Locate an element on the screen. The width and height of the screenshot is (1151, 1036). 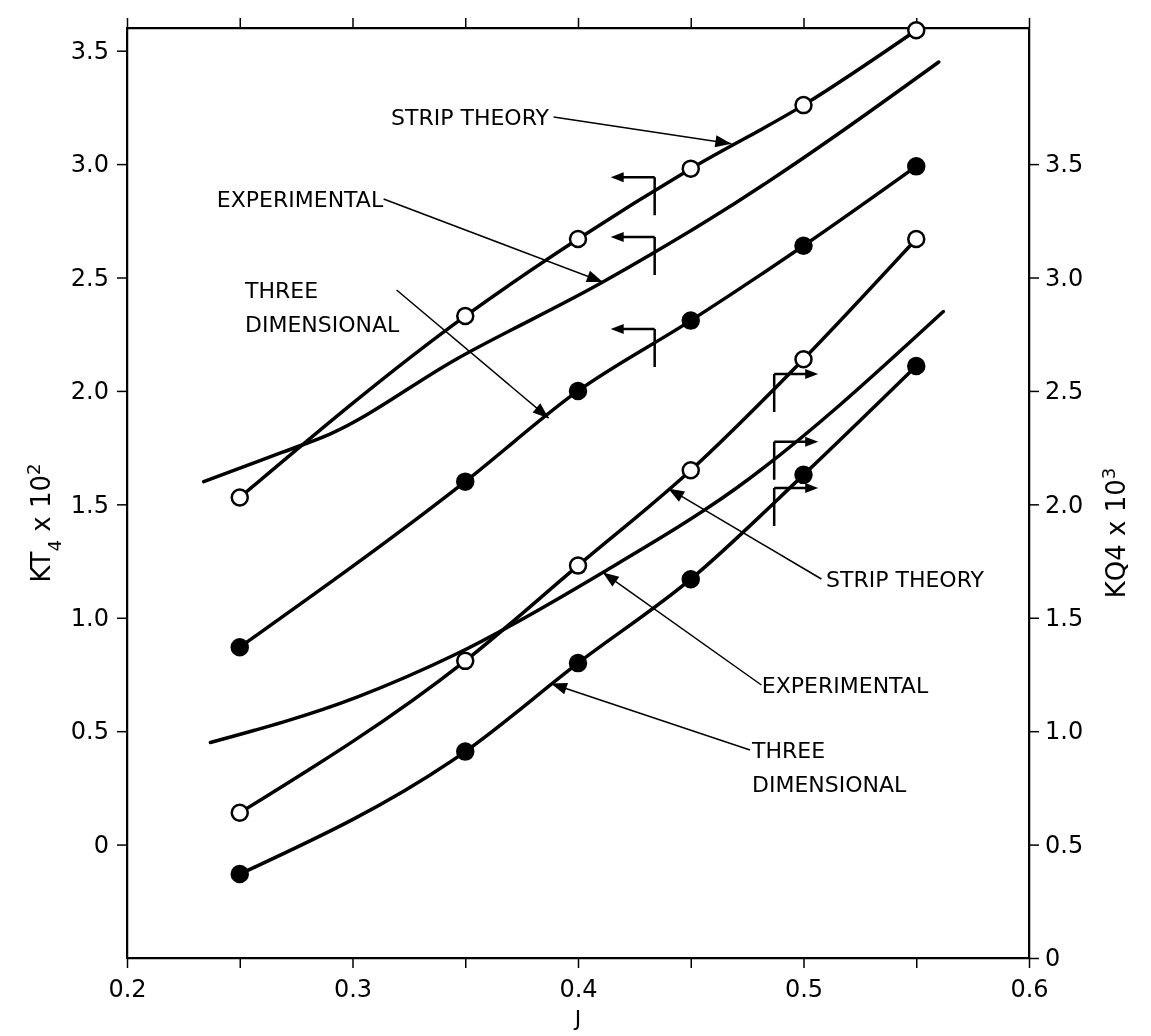
x-tick-label: 0.4 is located at coordinates (578, 989).